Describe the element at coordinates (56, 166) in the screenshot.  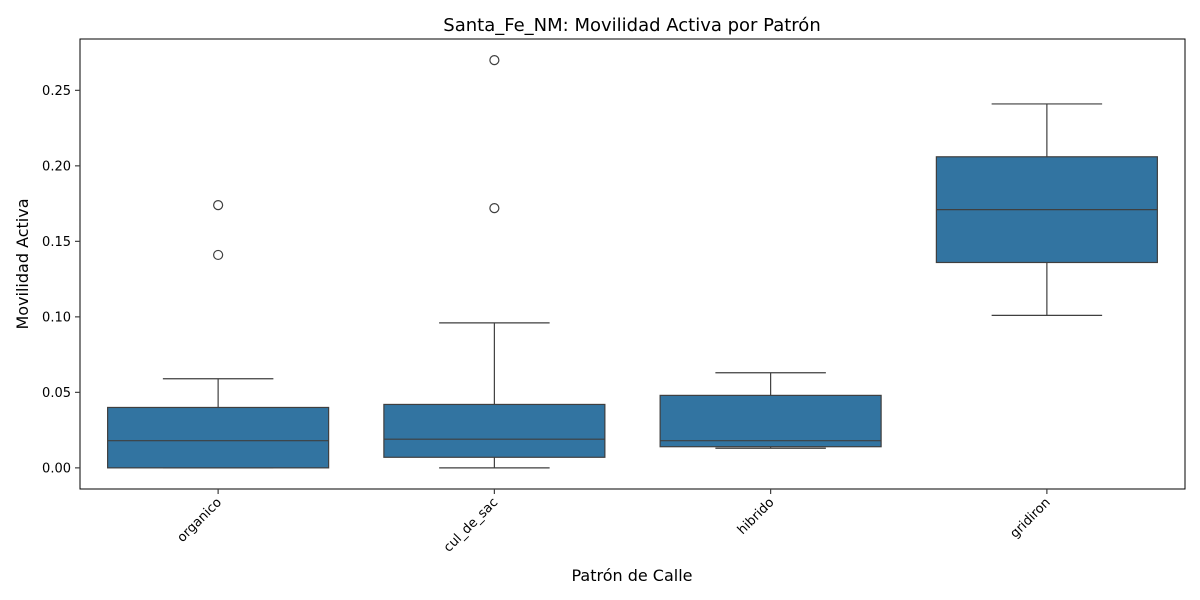
I see `y-tick-label: 0.20` at that location.